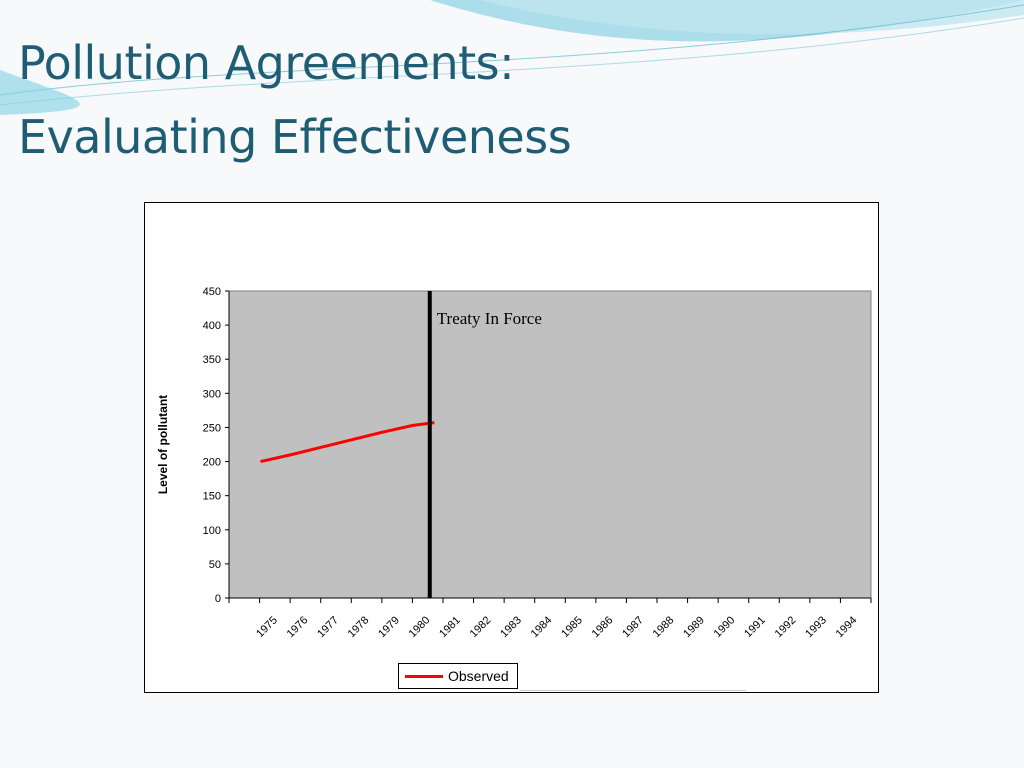 The width and height of the screenshot is (1024, 768). I want to click on x-tick-label: 1982, so click(481, 627).